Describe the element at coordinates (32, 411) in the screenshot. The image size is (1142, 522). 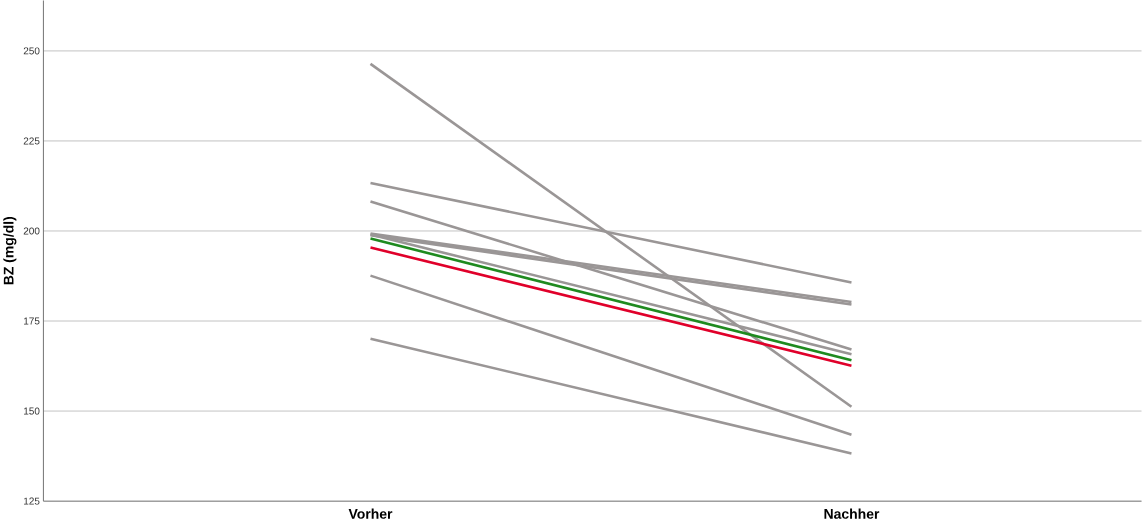
I see `y-tick-label: 150` at that location.